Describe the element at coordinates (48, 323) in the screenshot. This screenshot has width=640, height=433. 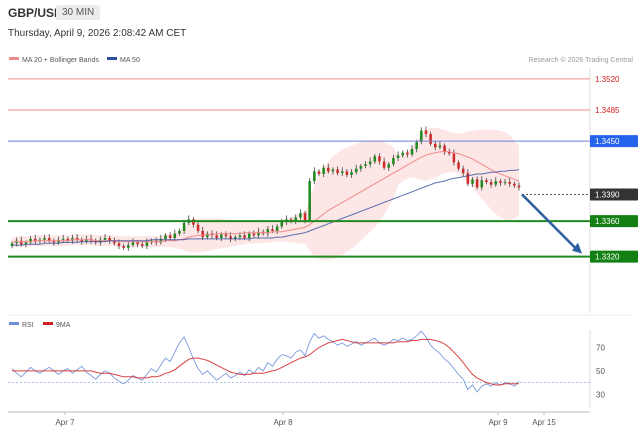
I see `rsi-ma-legend-swatch` at that location.